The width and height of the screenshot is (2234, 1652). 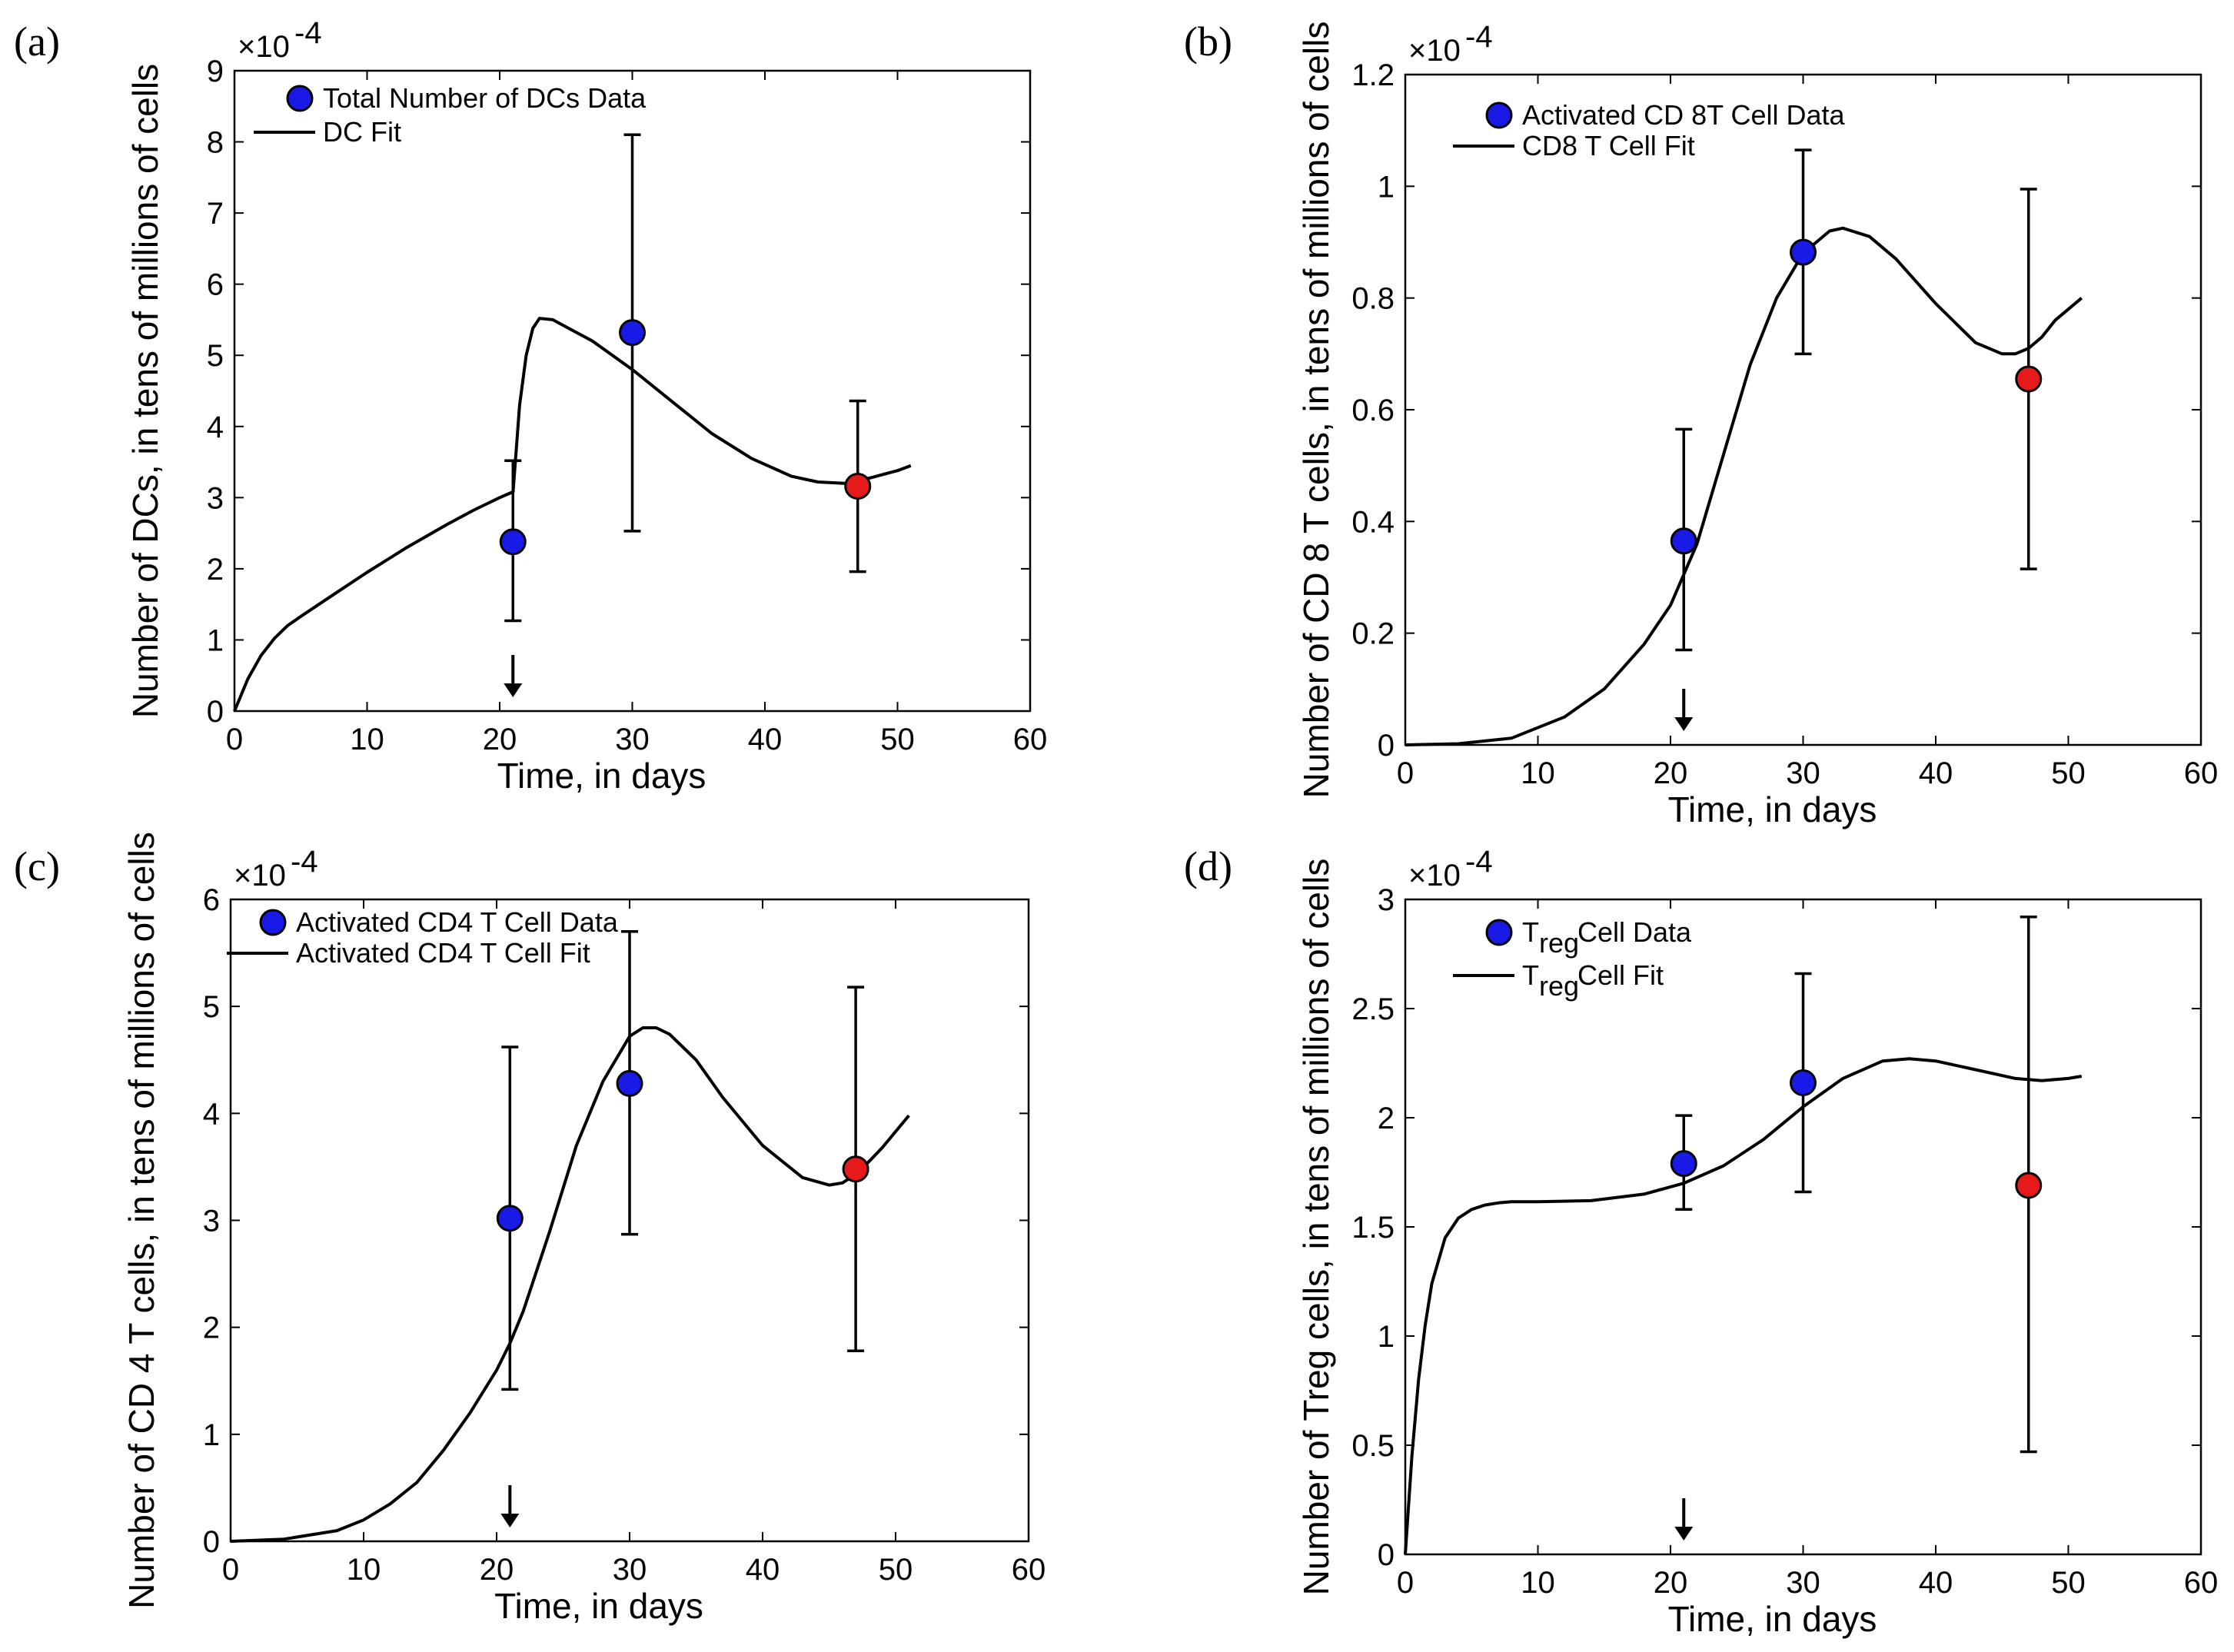 I want to click on panel-label: (d), so click(x=1208, y=866).